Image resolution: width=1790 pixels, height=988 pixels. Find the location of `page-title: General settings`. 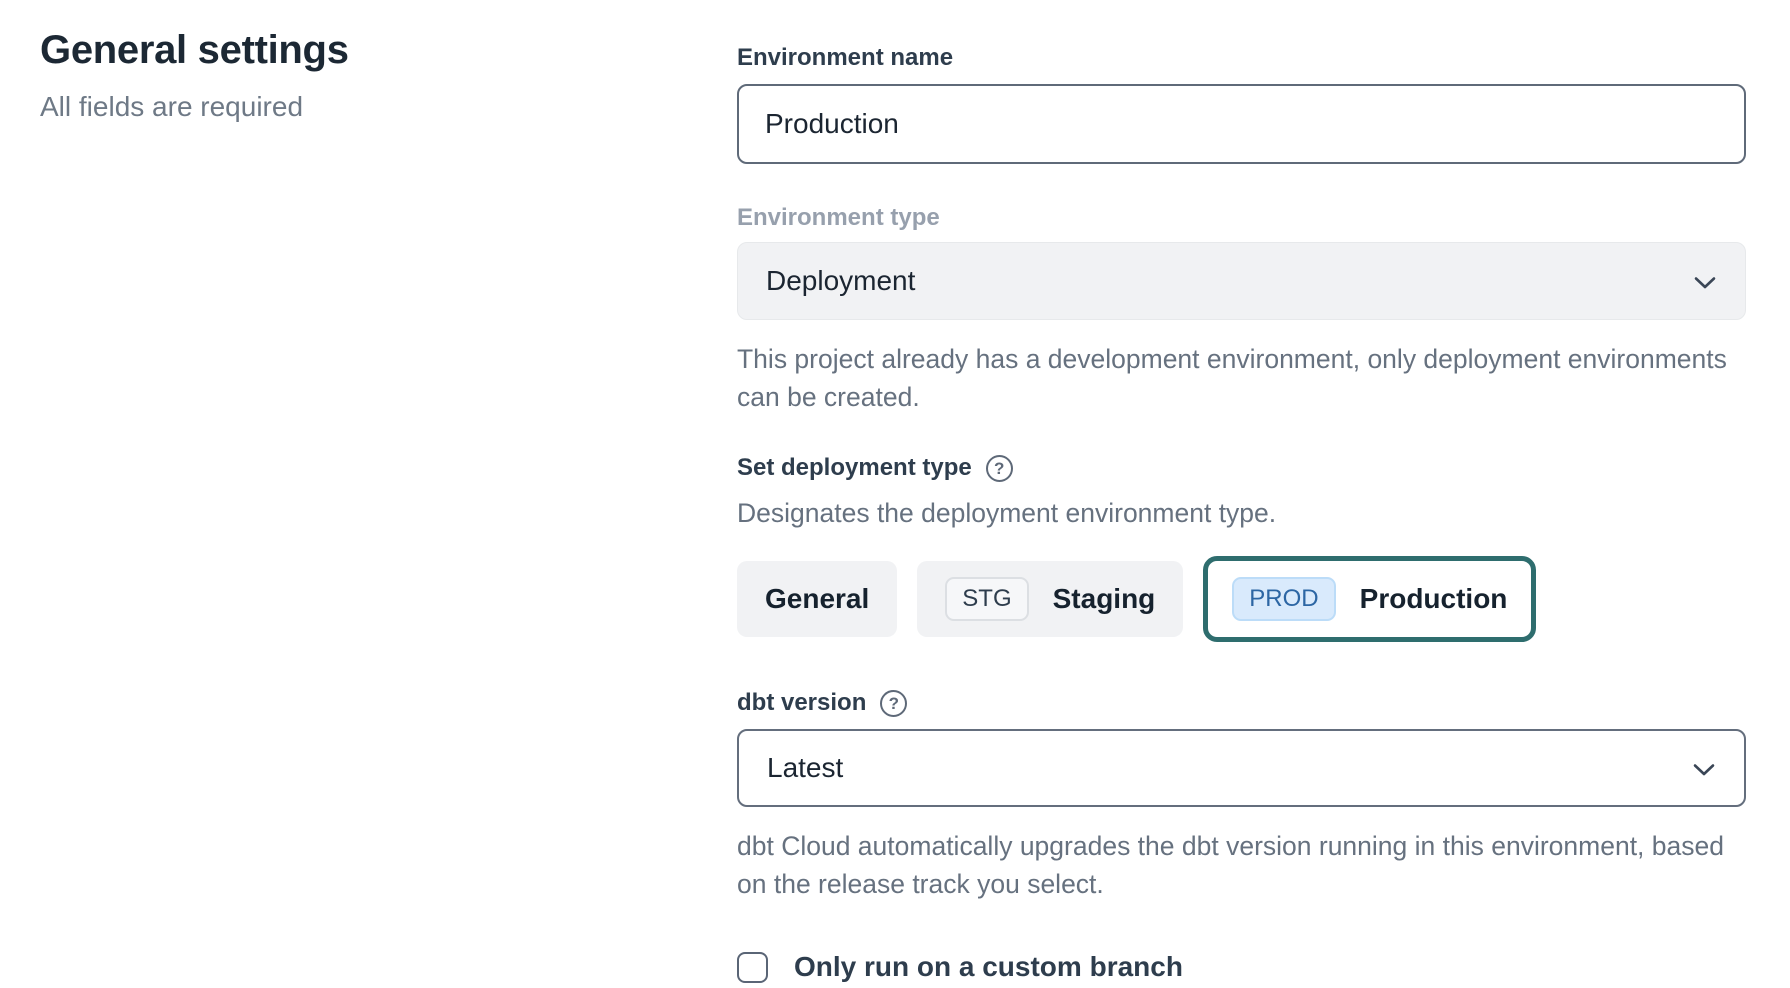

page-title: General settings is located at coordinates (194, 50).